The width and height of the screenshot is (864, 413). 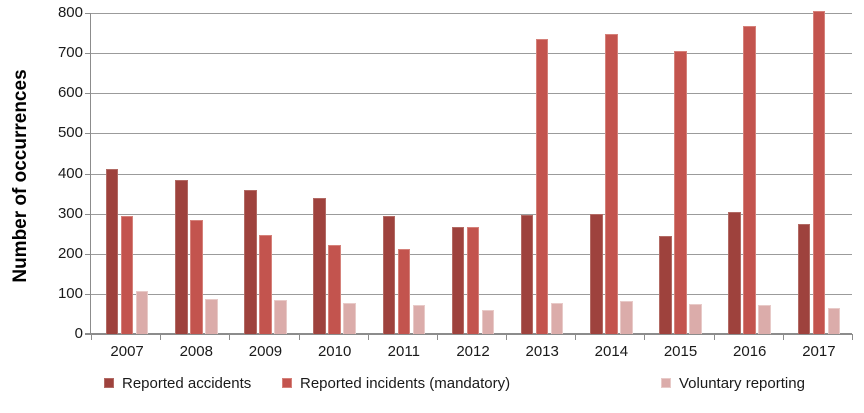 What do you see at coordinates (403, 351) in the screenshot?
I see `x-tick-label: 2011` at bounding box center [403, 351].